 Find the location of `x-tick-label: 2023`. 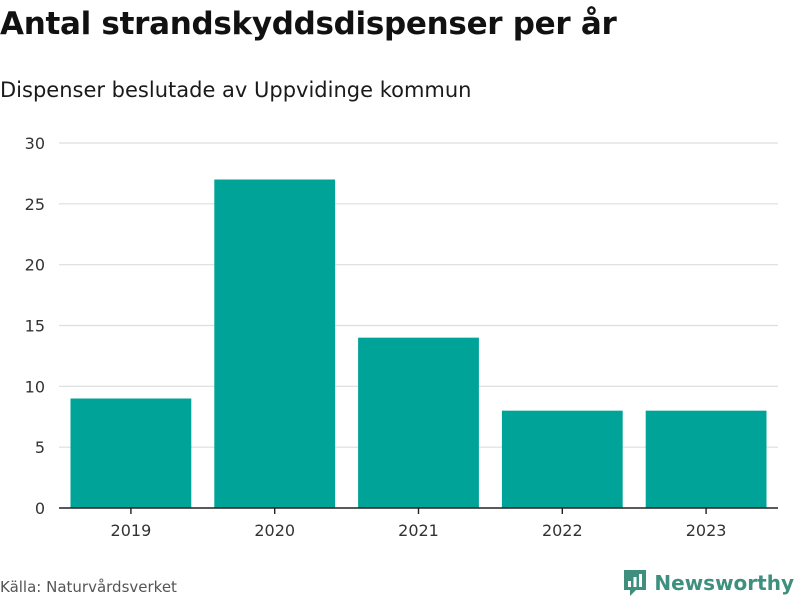

x-tick-label: 2023 is located at coordinates (706, 530).